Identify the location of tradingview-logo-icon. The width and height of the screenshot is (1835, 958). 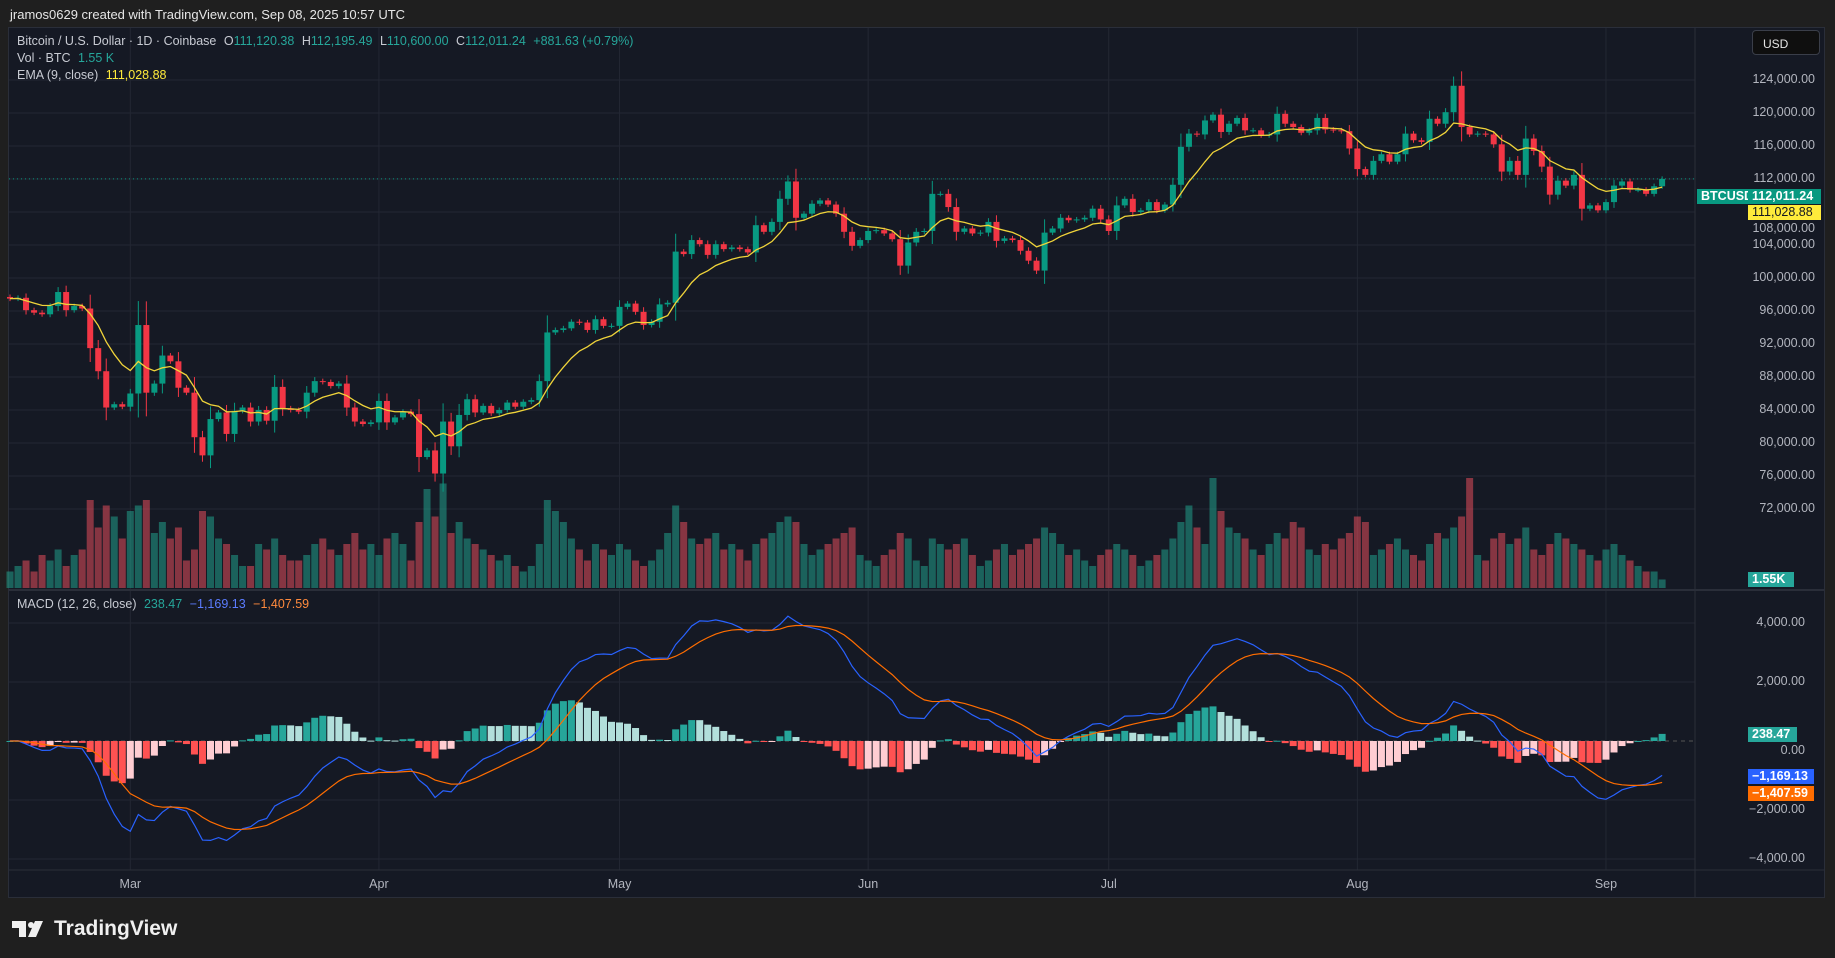
(27, 929).